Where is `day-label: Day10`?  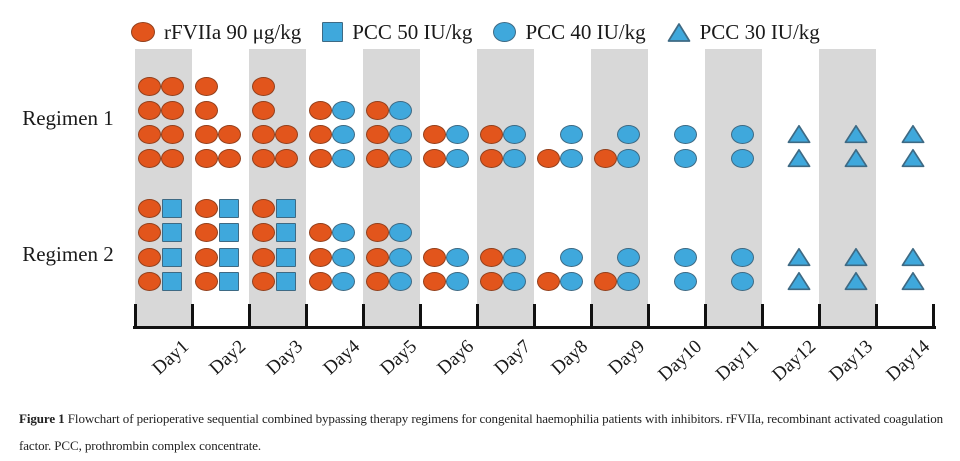 day-label: Day10 is located at coordinates (680, 361).